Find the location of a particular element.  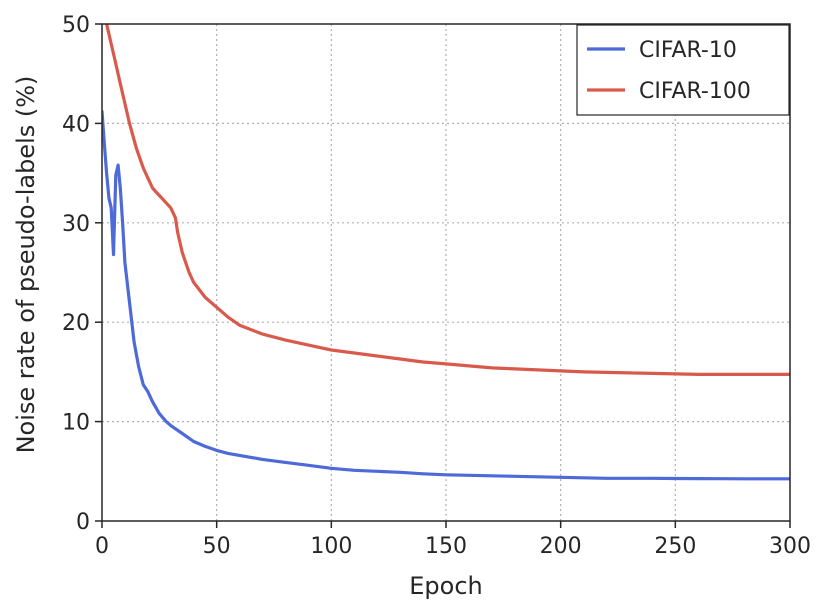

x-tick-label: 300 is located at coordinates (790, 546).